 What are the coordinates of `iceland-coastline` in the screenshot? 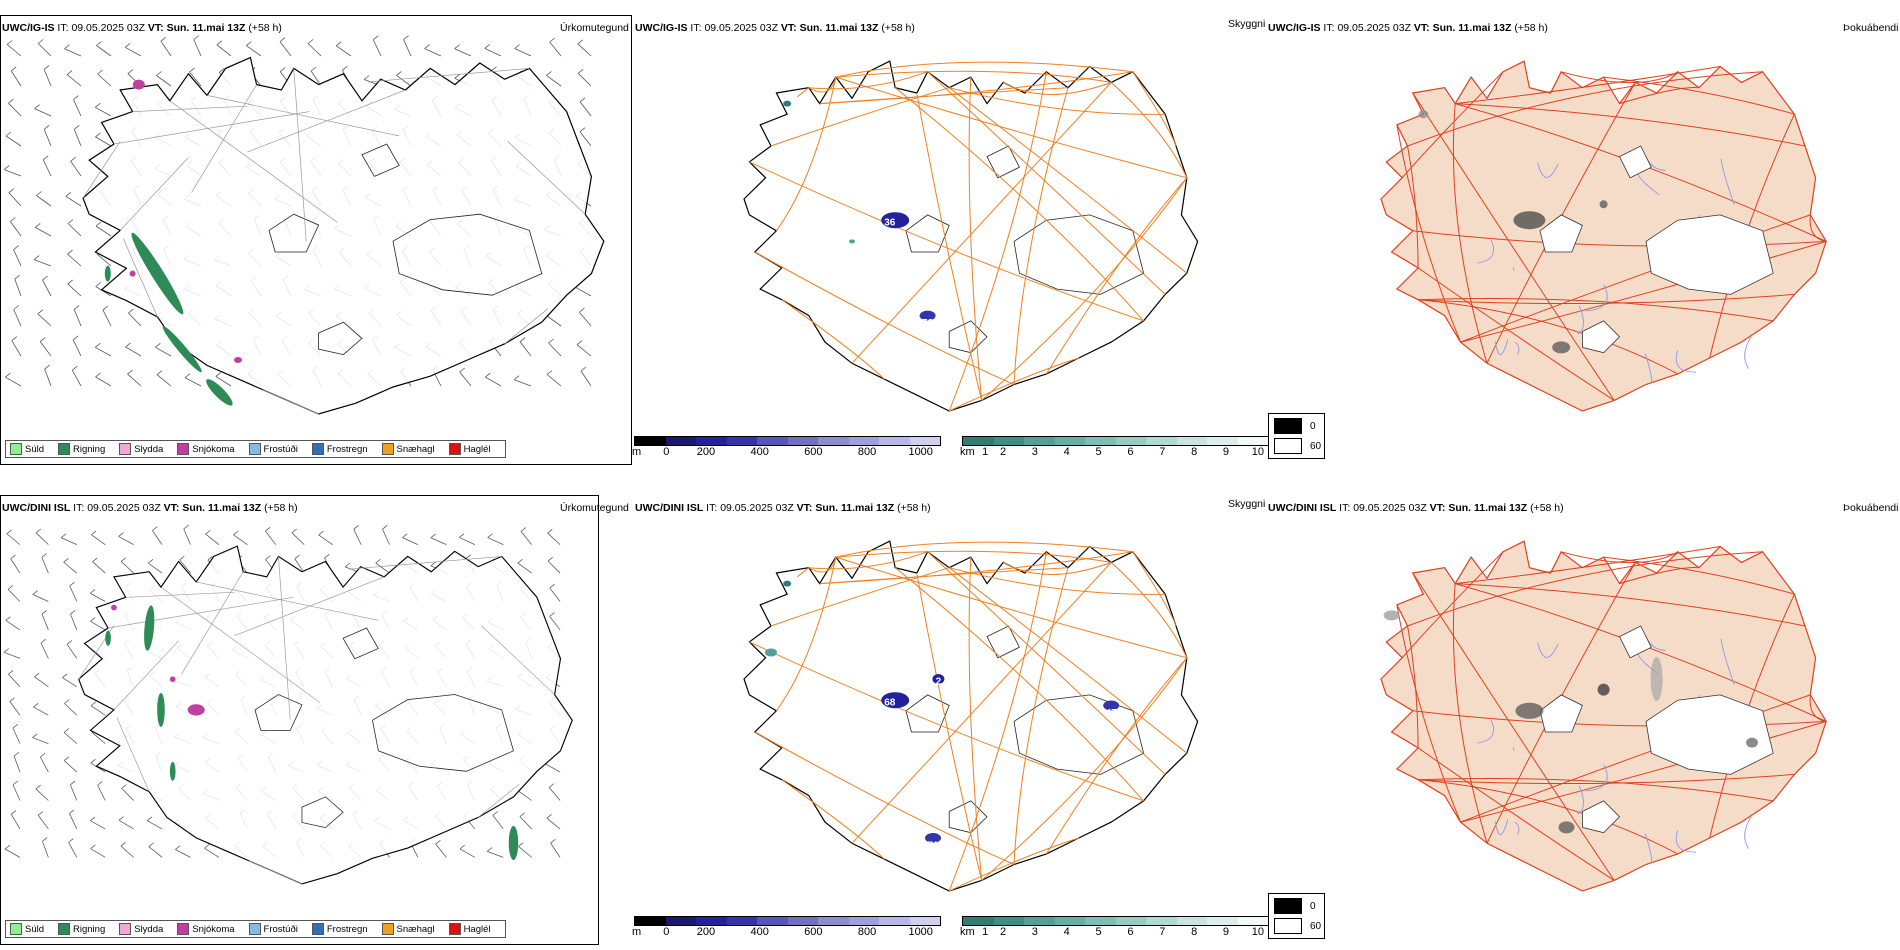 It's located at (325, 715).